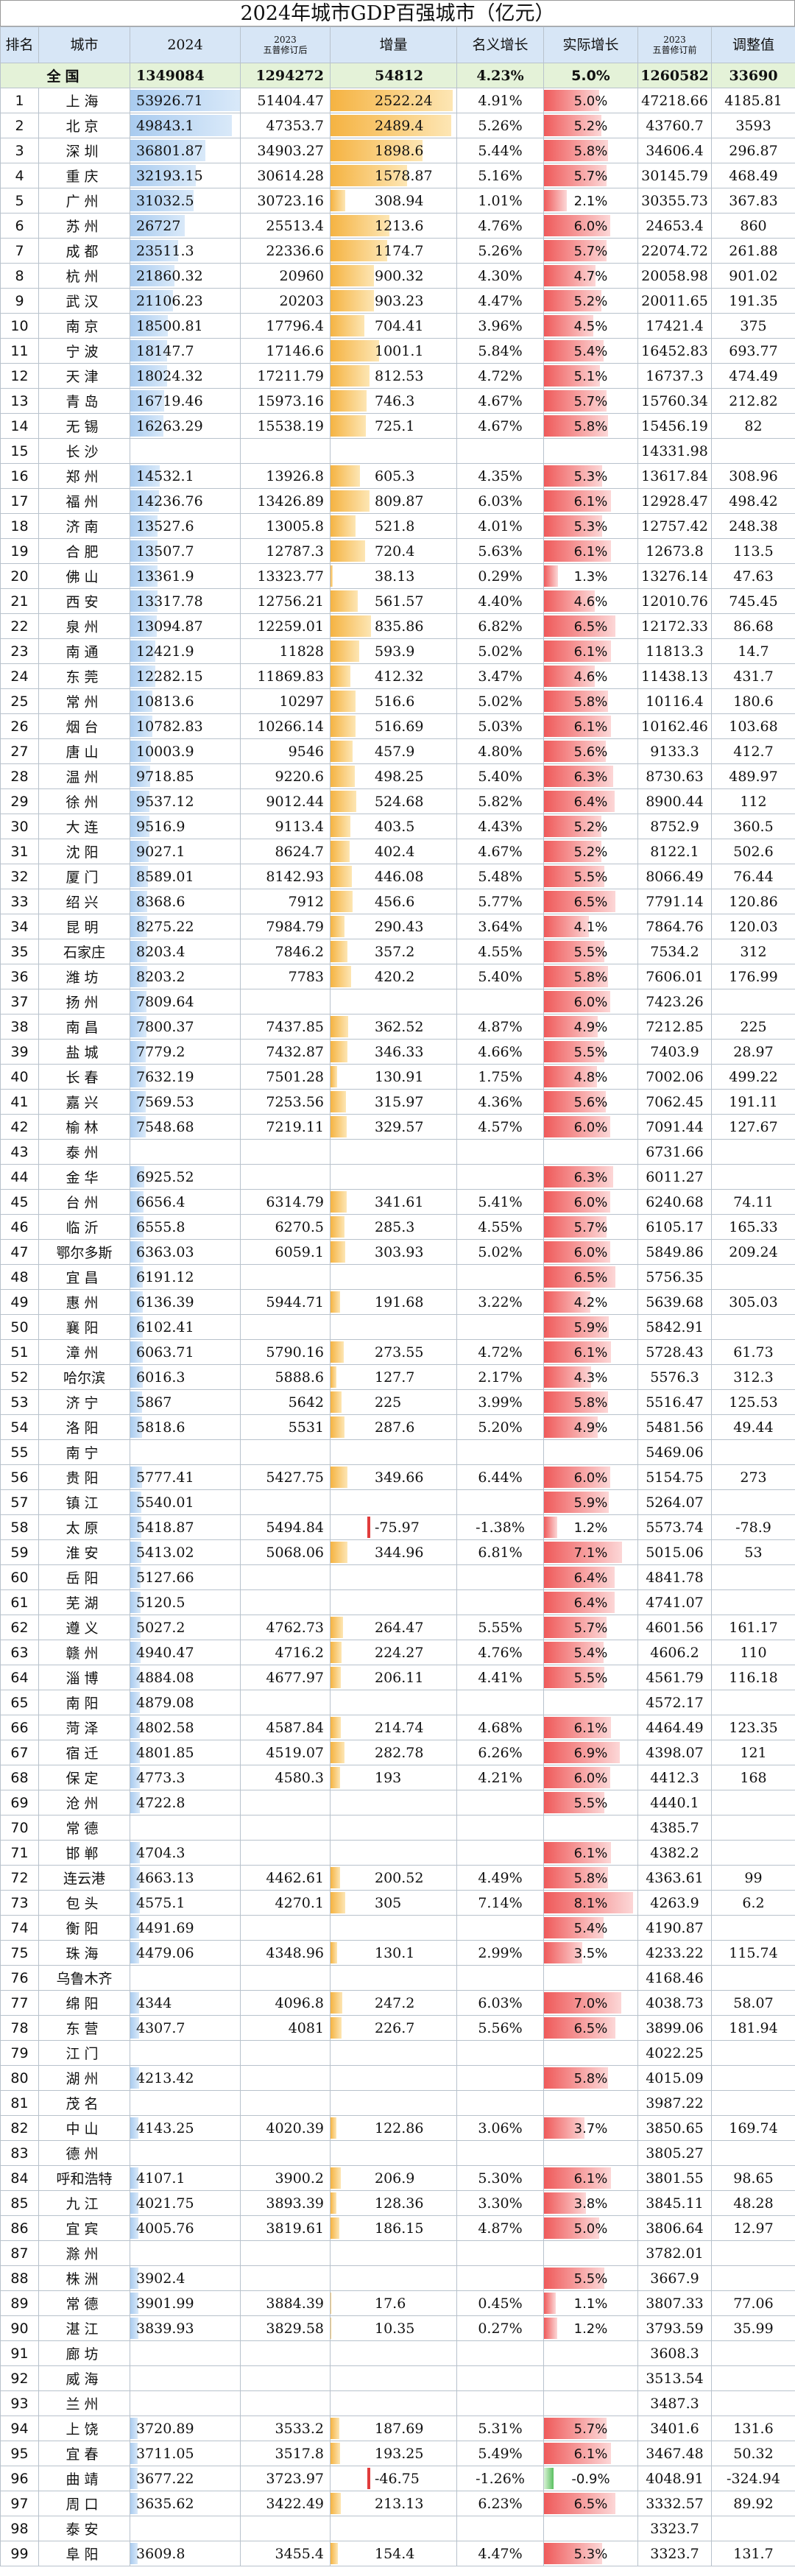 Image resolution: width=795 pixels, height=2576 pixels. What do you see at coordinates (753, 751) in the screenshot?
I see `adjustment-value: 412.7` at bounding box center [753, 751].